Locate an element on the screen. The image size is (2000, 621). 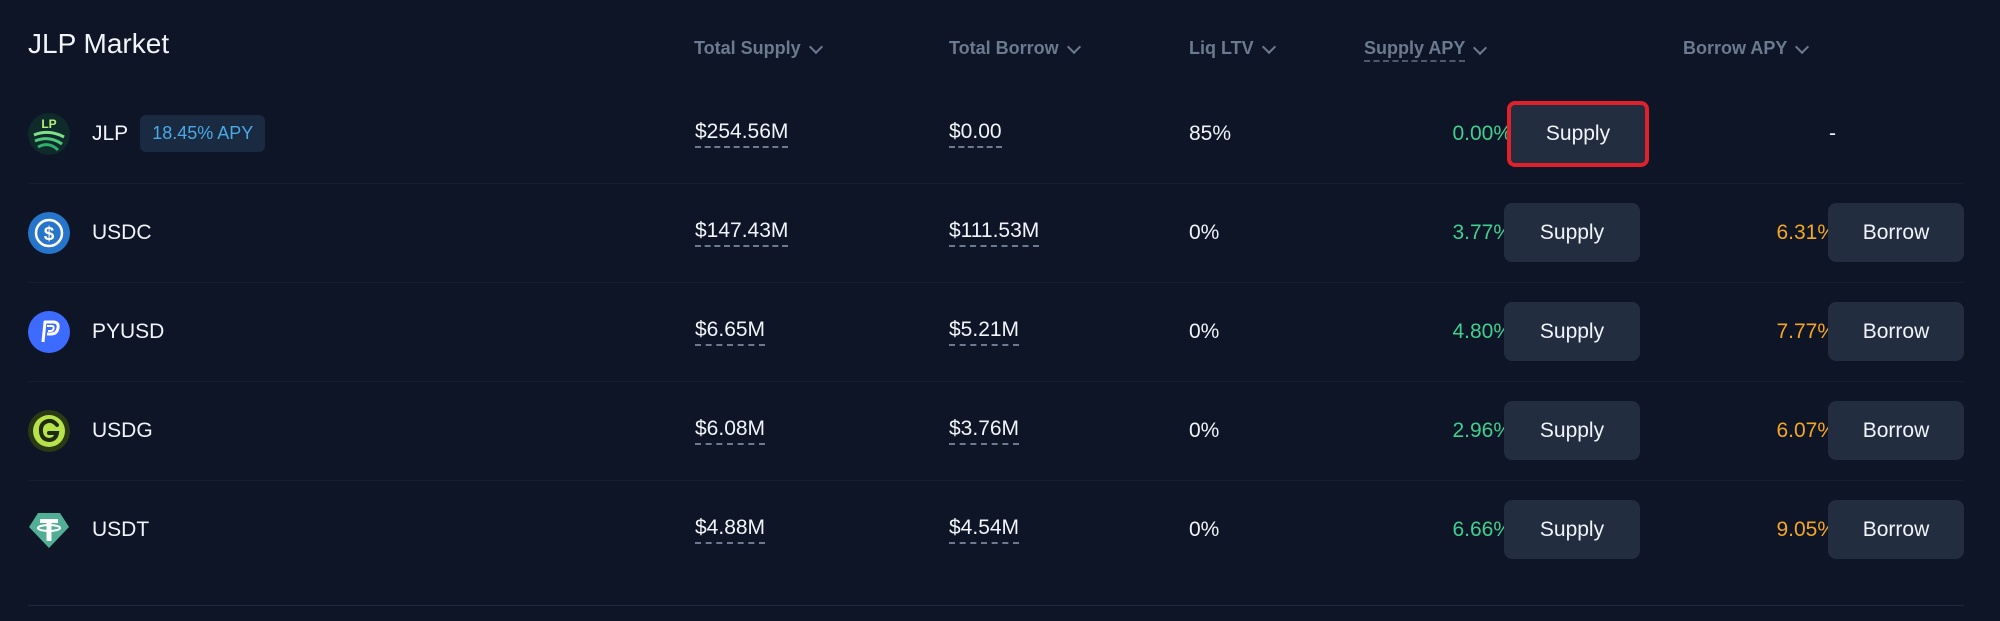
table-divider is located at coordinates (996, 605).